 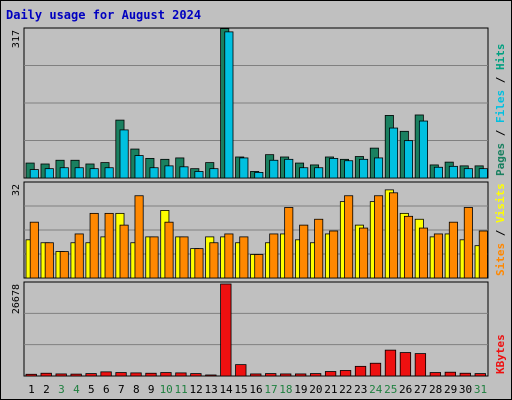 I want to click on chart-title: Daily usage for August 2024, so click(x=103, y=15).